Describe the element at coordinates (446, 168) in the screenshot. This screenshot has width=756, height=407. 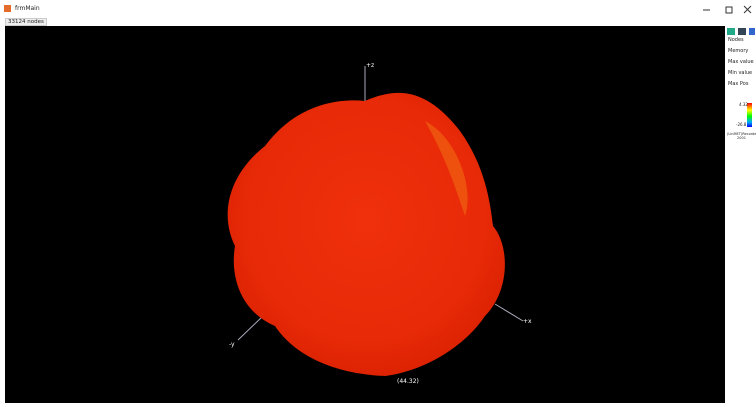
I see `highlight` at that location.